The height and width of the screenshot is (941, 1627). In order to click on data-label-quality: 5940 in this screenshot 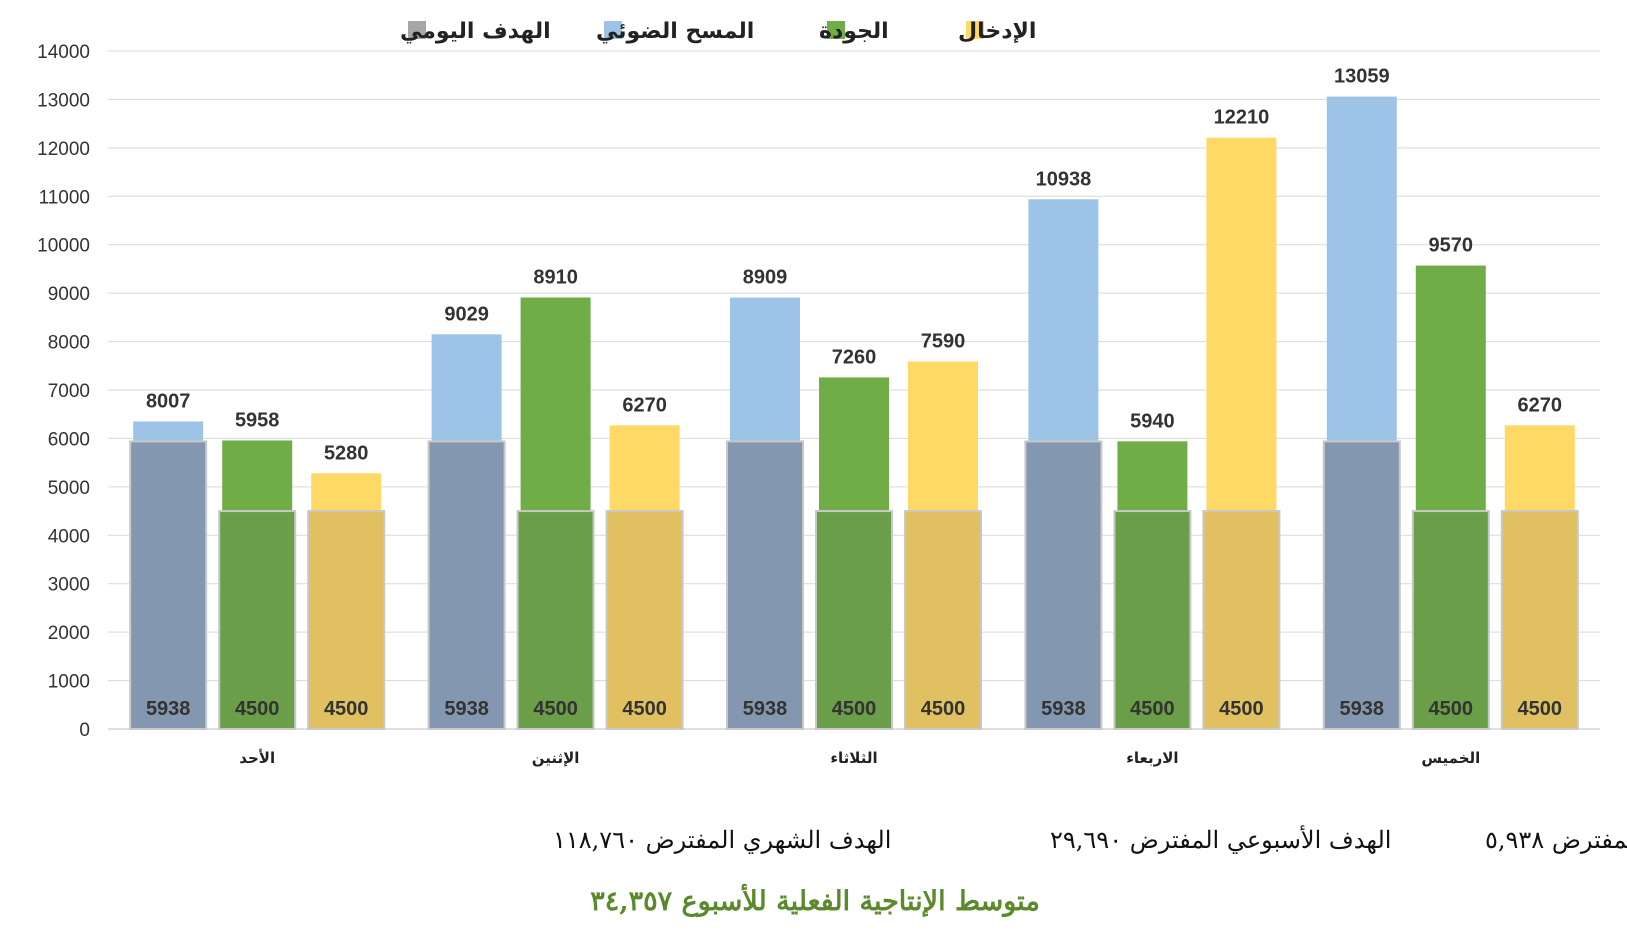, I will do `click(1152, 421)`.